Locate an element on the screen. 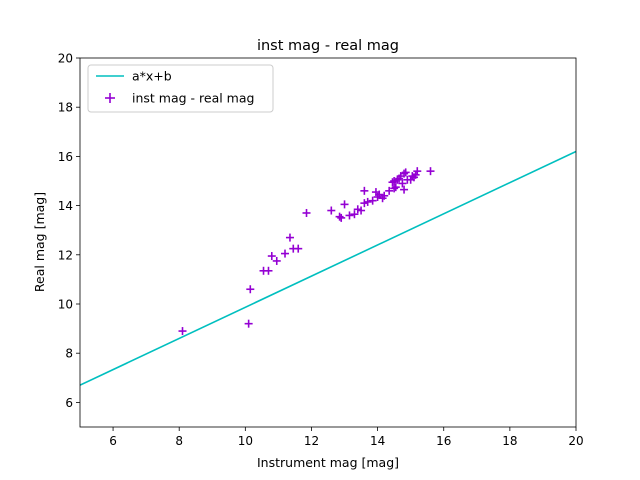  y-tick-label: 12 is located at coordinates (65, 255).